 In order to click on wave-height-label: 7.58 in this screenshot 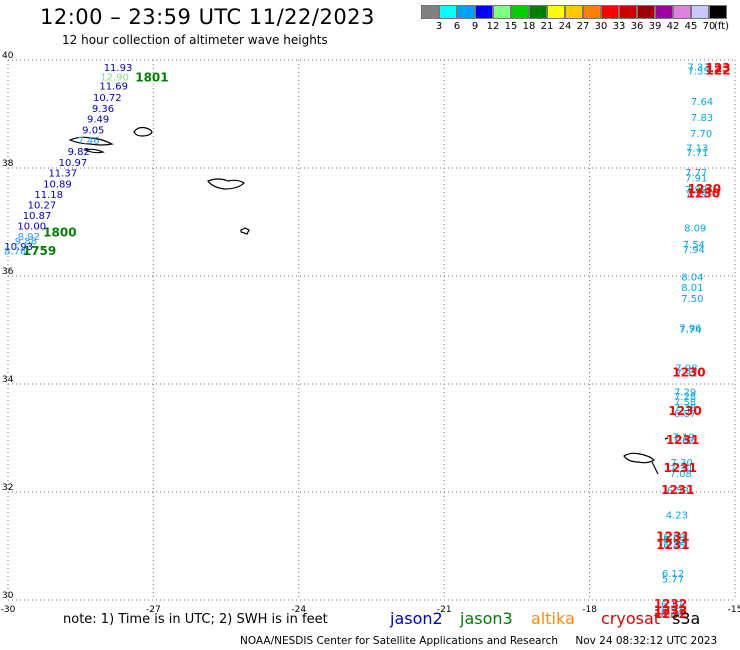, I will do `click(685, 403)`.